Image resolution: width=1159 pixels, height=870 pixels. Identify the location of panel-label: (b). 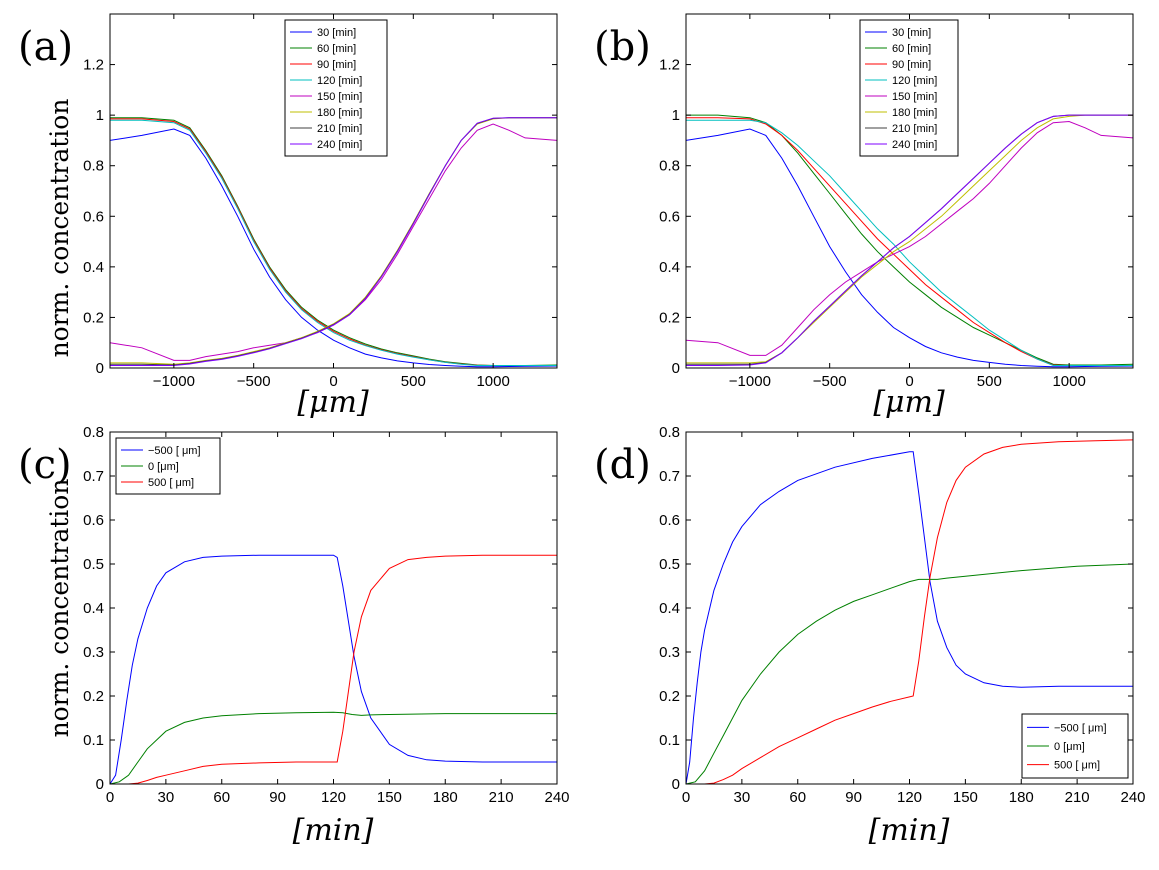
(622, 47).